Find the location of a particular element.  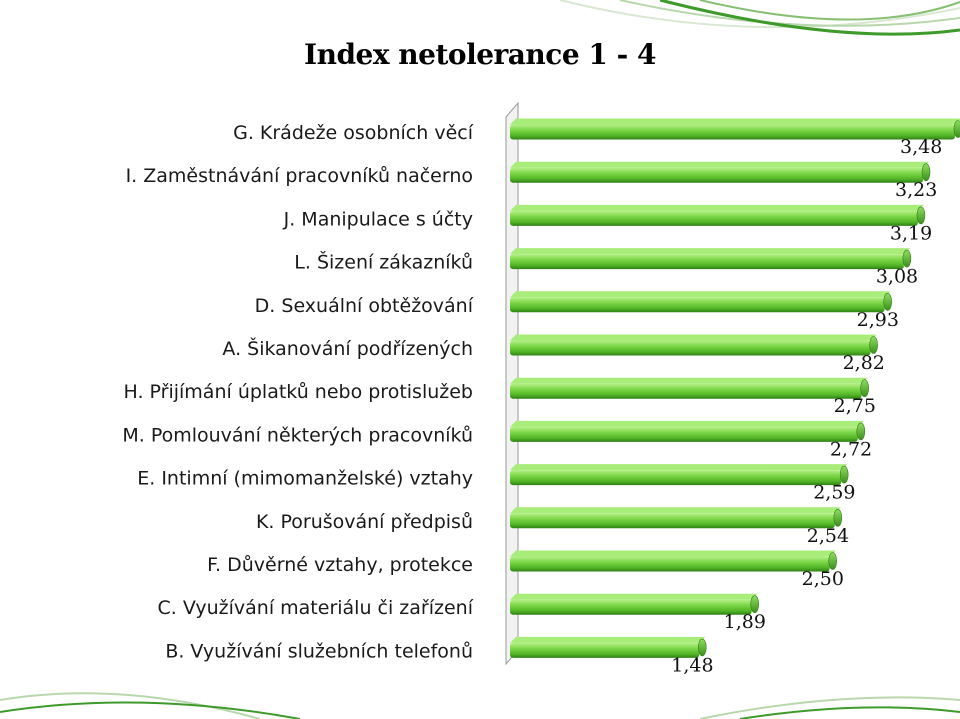

category-label: I. Zaměstnávání pracovníků načerno is located at coordinates (299, 176).